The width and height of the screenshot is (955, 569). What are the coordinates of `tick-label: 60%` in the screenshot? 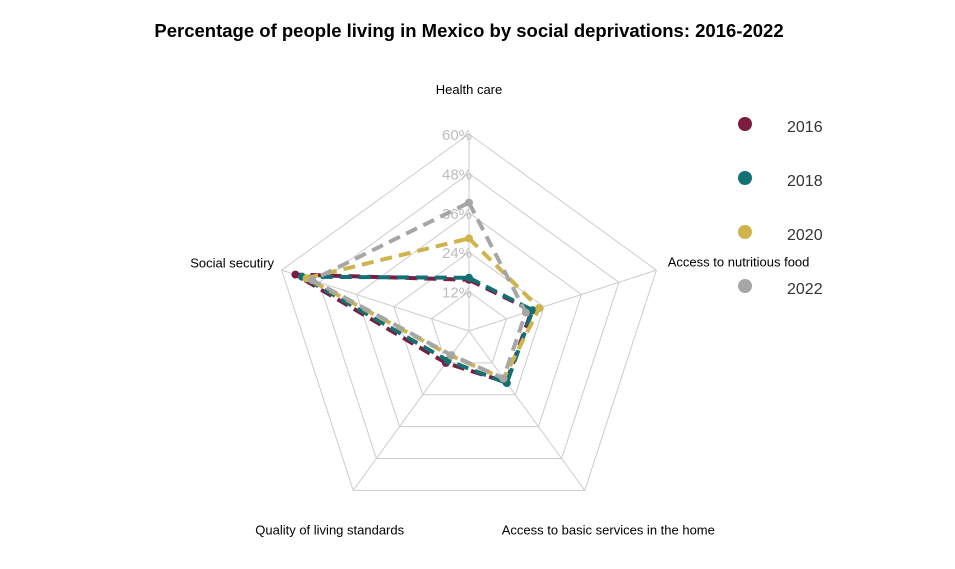 It's located at (457, 135).